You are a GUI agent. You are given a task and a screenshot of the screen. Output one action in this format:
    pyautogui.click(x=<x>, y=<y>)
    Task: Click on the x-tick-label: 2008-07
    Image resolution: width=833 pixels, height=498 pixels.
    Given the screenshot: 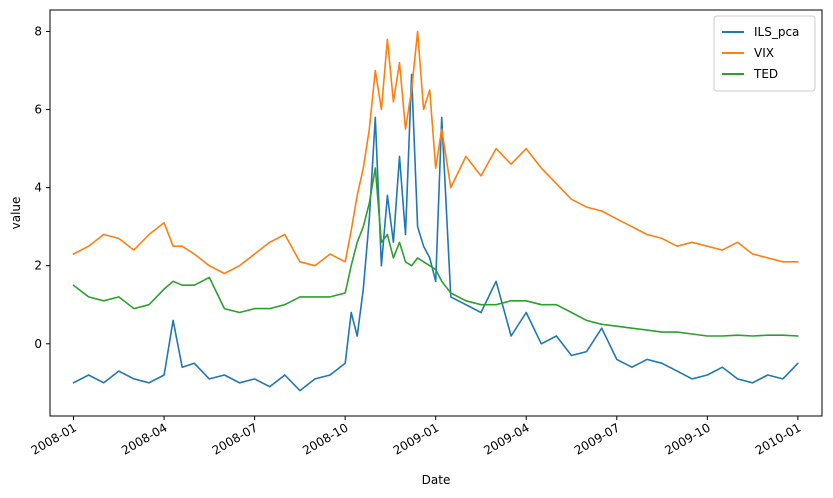 What is the action you would take?
    pyautogui.click(x=235, y=438)
    